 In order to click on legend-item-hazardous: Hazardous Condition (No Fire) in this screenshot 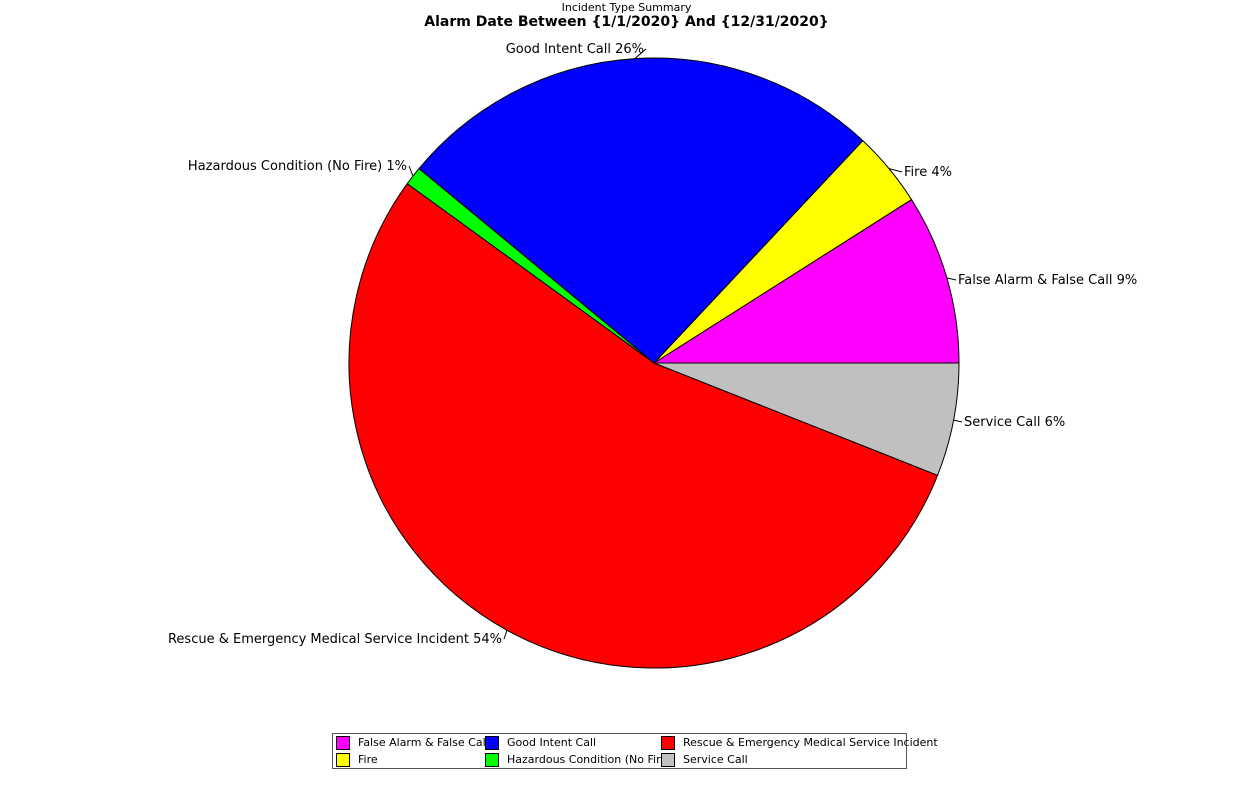, I will do `click(578, 760)`.